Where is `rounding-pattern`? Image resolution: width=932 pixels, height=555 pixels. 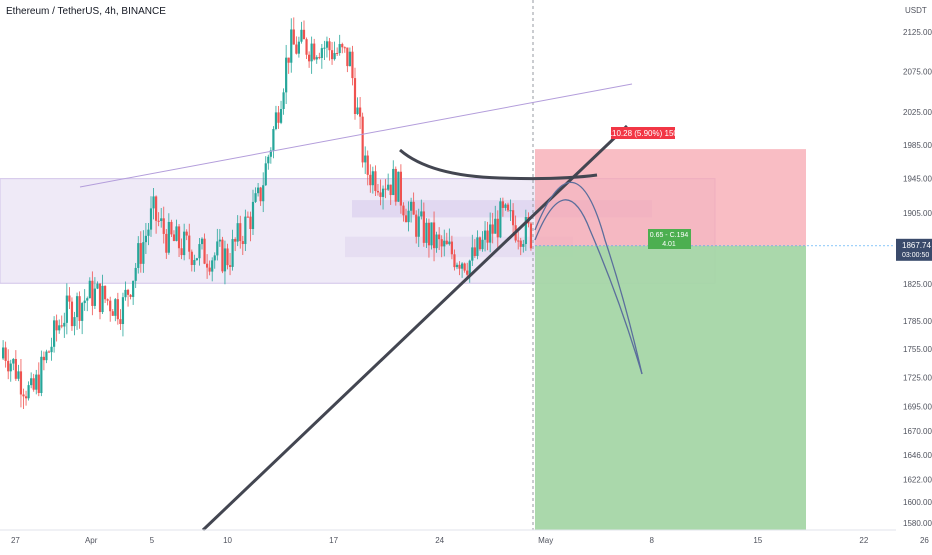 rounding-pattern is located at coordinates (498, 164).